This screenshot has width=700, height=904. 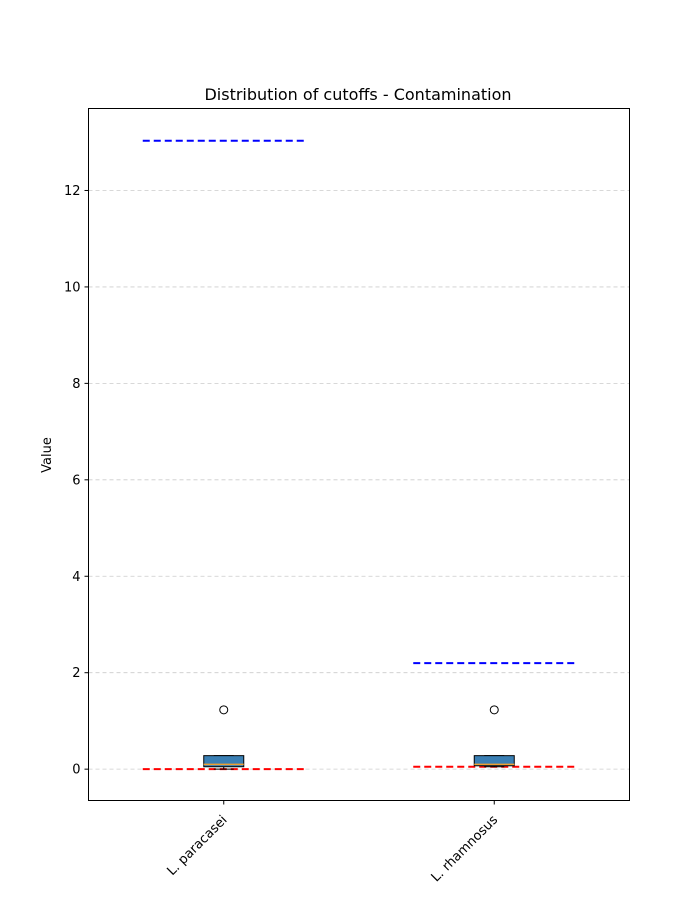 What do you see at coordinates (72, 287) in the screenshot?
I see `y-tick-label: 10` at bounding box center [72, 287].